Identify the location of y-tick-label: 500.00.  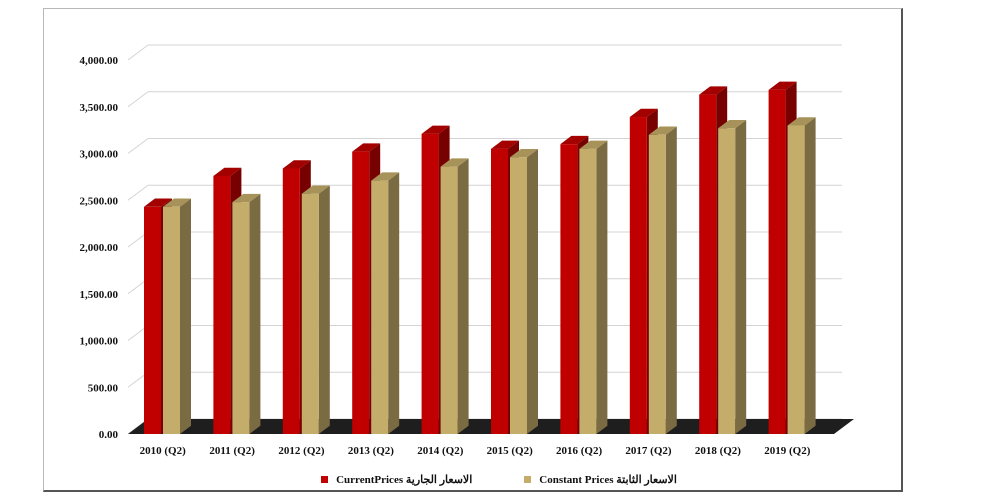
(103, 388).